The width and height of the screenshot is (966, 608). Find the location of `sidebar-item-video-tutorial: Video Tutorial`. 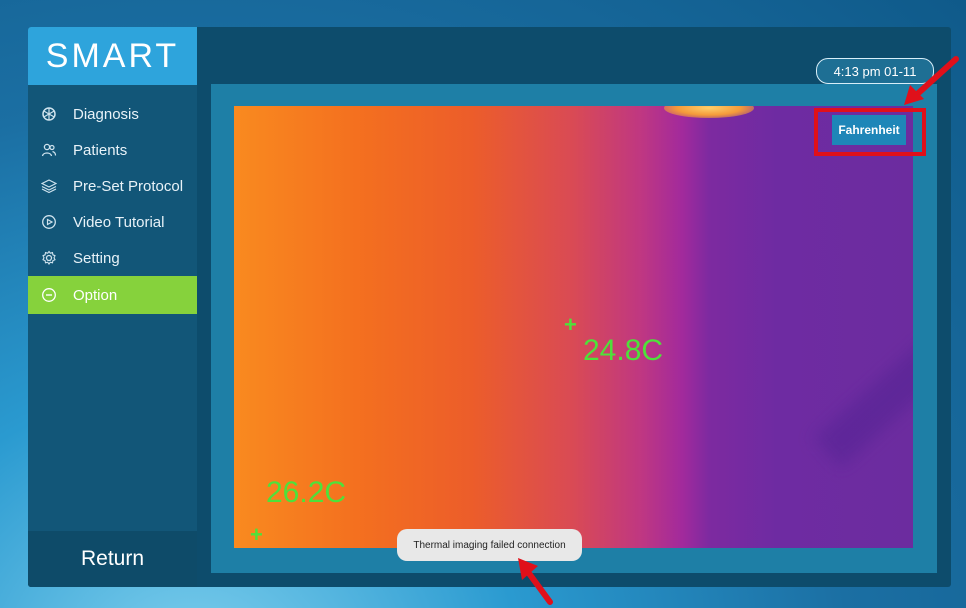

sidebar-item-video-tutorial: Video Tutorial is located at coordinates (112, 222).